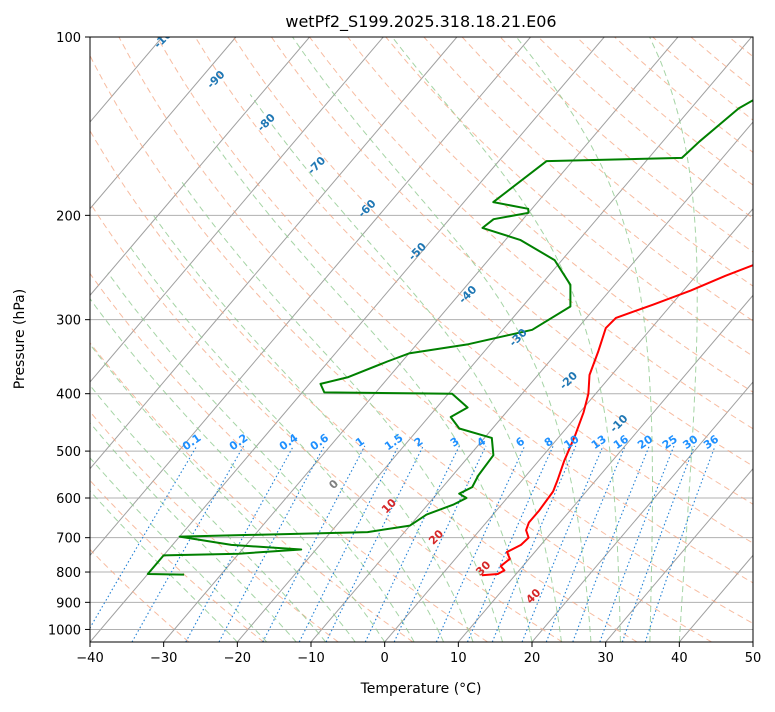 Image resolution: width=775 pixels, height=712 pixels. I want to click on x-tick-label: −30, so click(163, 658).